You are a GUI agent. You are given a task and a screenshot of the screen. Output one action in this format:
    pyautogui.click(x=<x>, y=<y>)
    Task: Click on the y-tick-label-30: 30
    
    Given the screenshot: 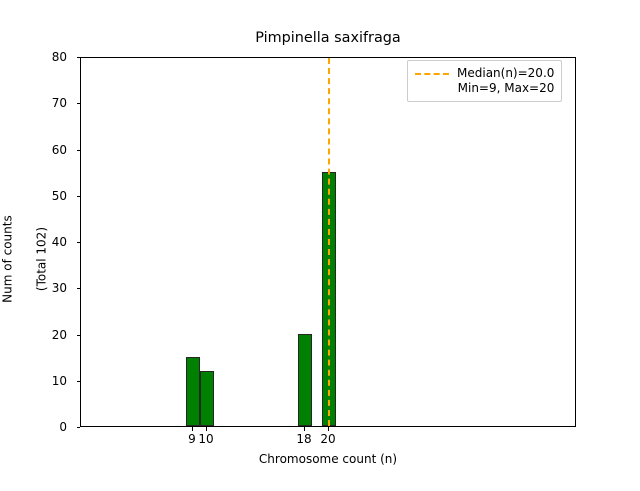 What is the action you would take?
    pyautogui.click(x=59, y=288)
    